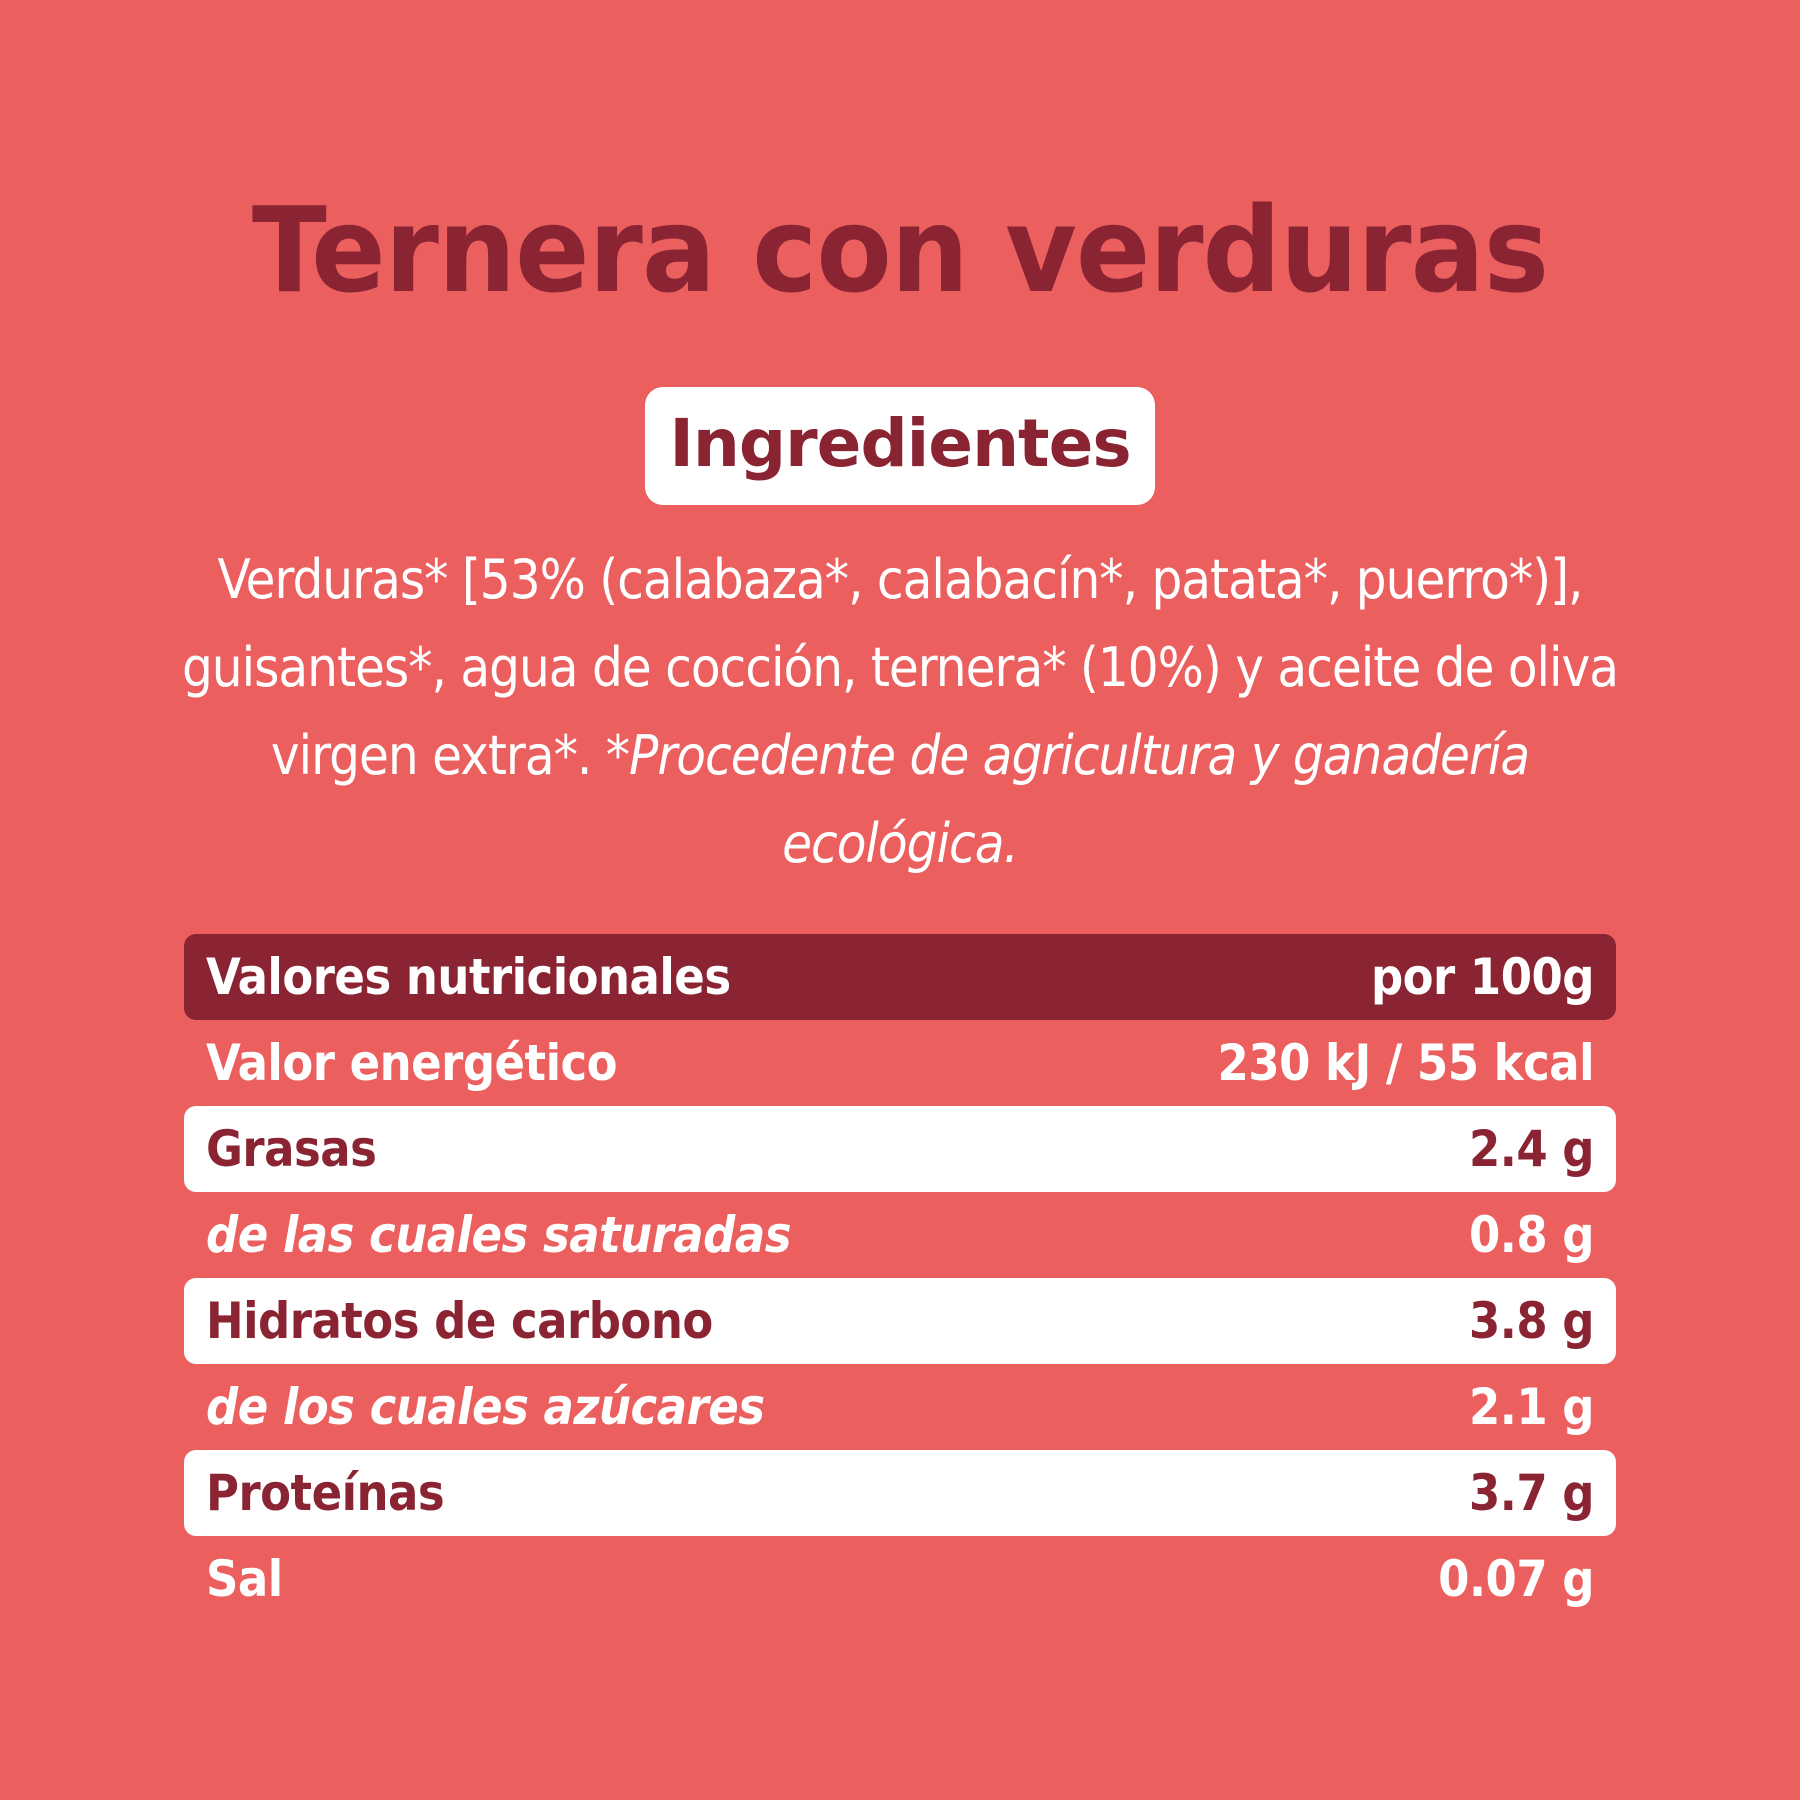  I want to click on nutrition-row-sugars: de los cuales azúcares 2.1 g, so click(900, 1407).